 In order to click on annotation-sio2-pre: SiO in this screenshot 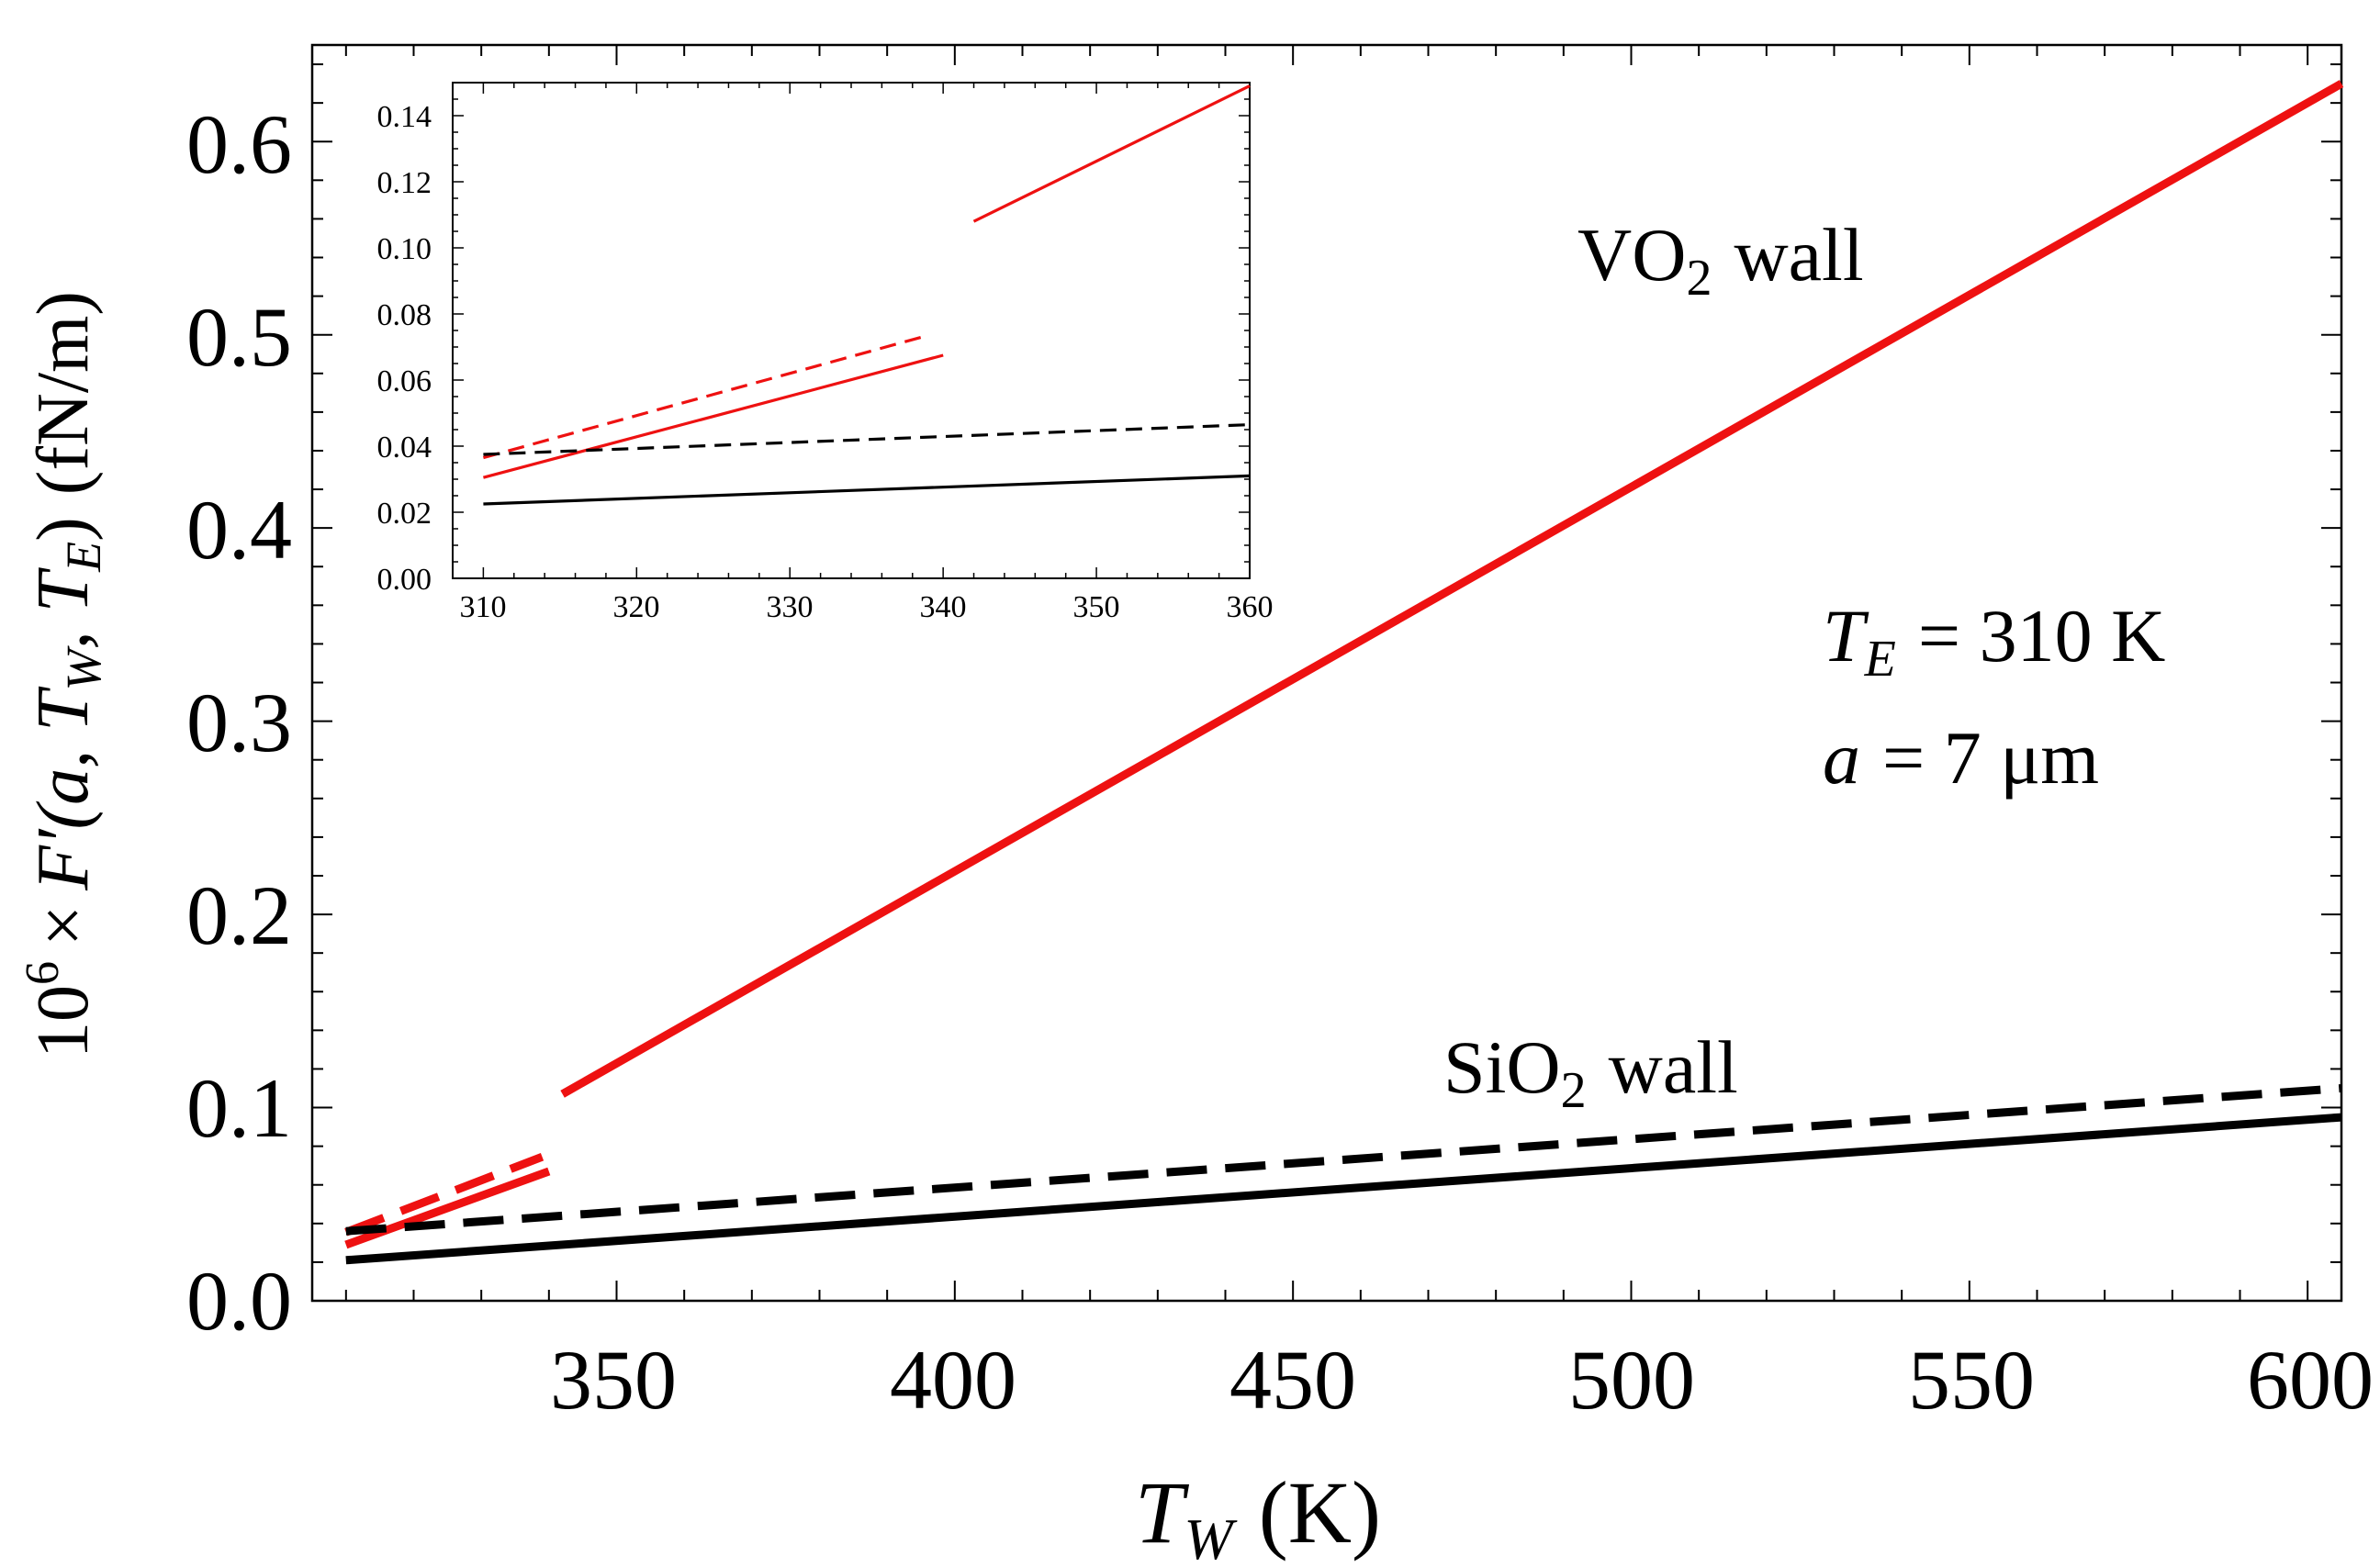, I will do `click(1502, 1067)`.